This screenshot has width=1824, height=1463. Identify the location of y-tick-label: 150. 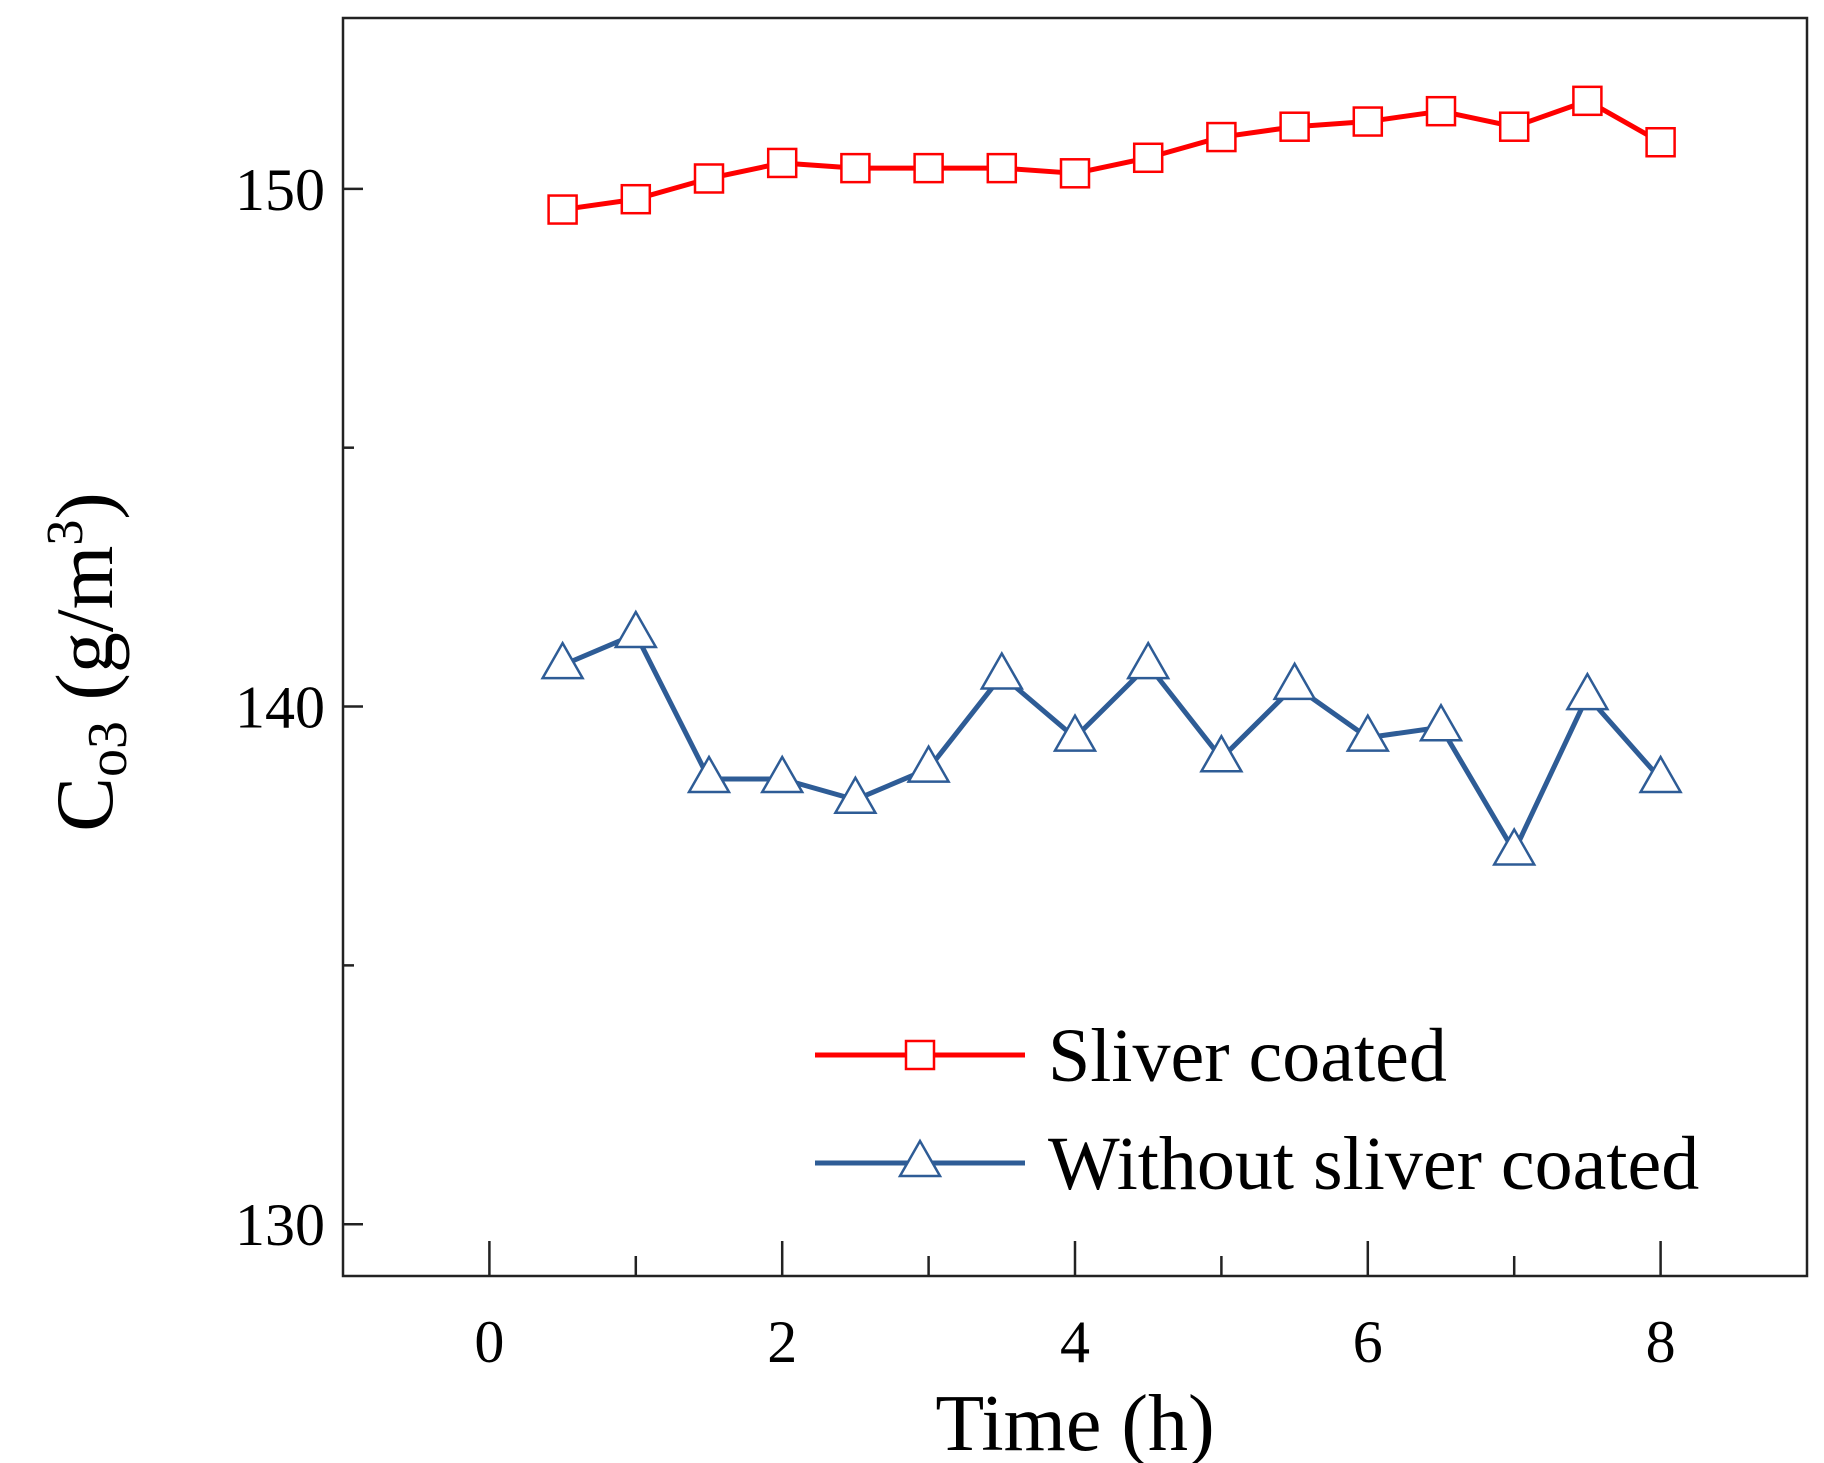
(280, 190).